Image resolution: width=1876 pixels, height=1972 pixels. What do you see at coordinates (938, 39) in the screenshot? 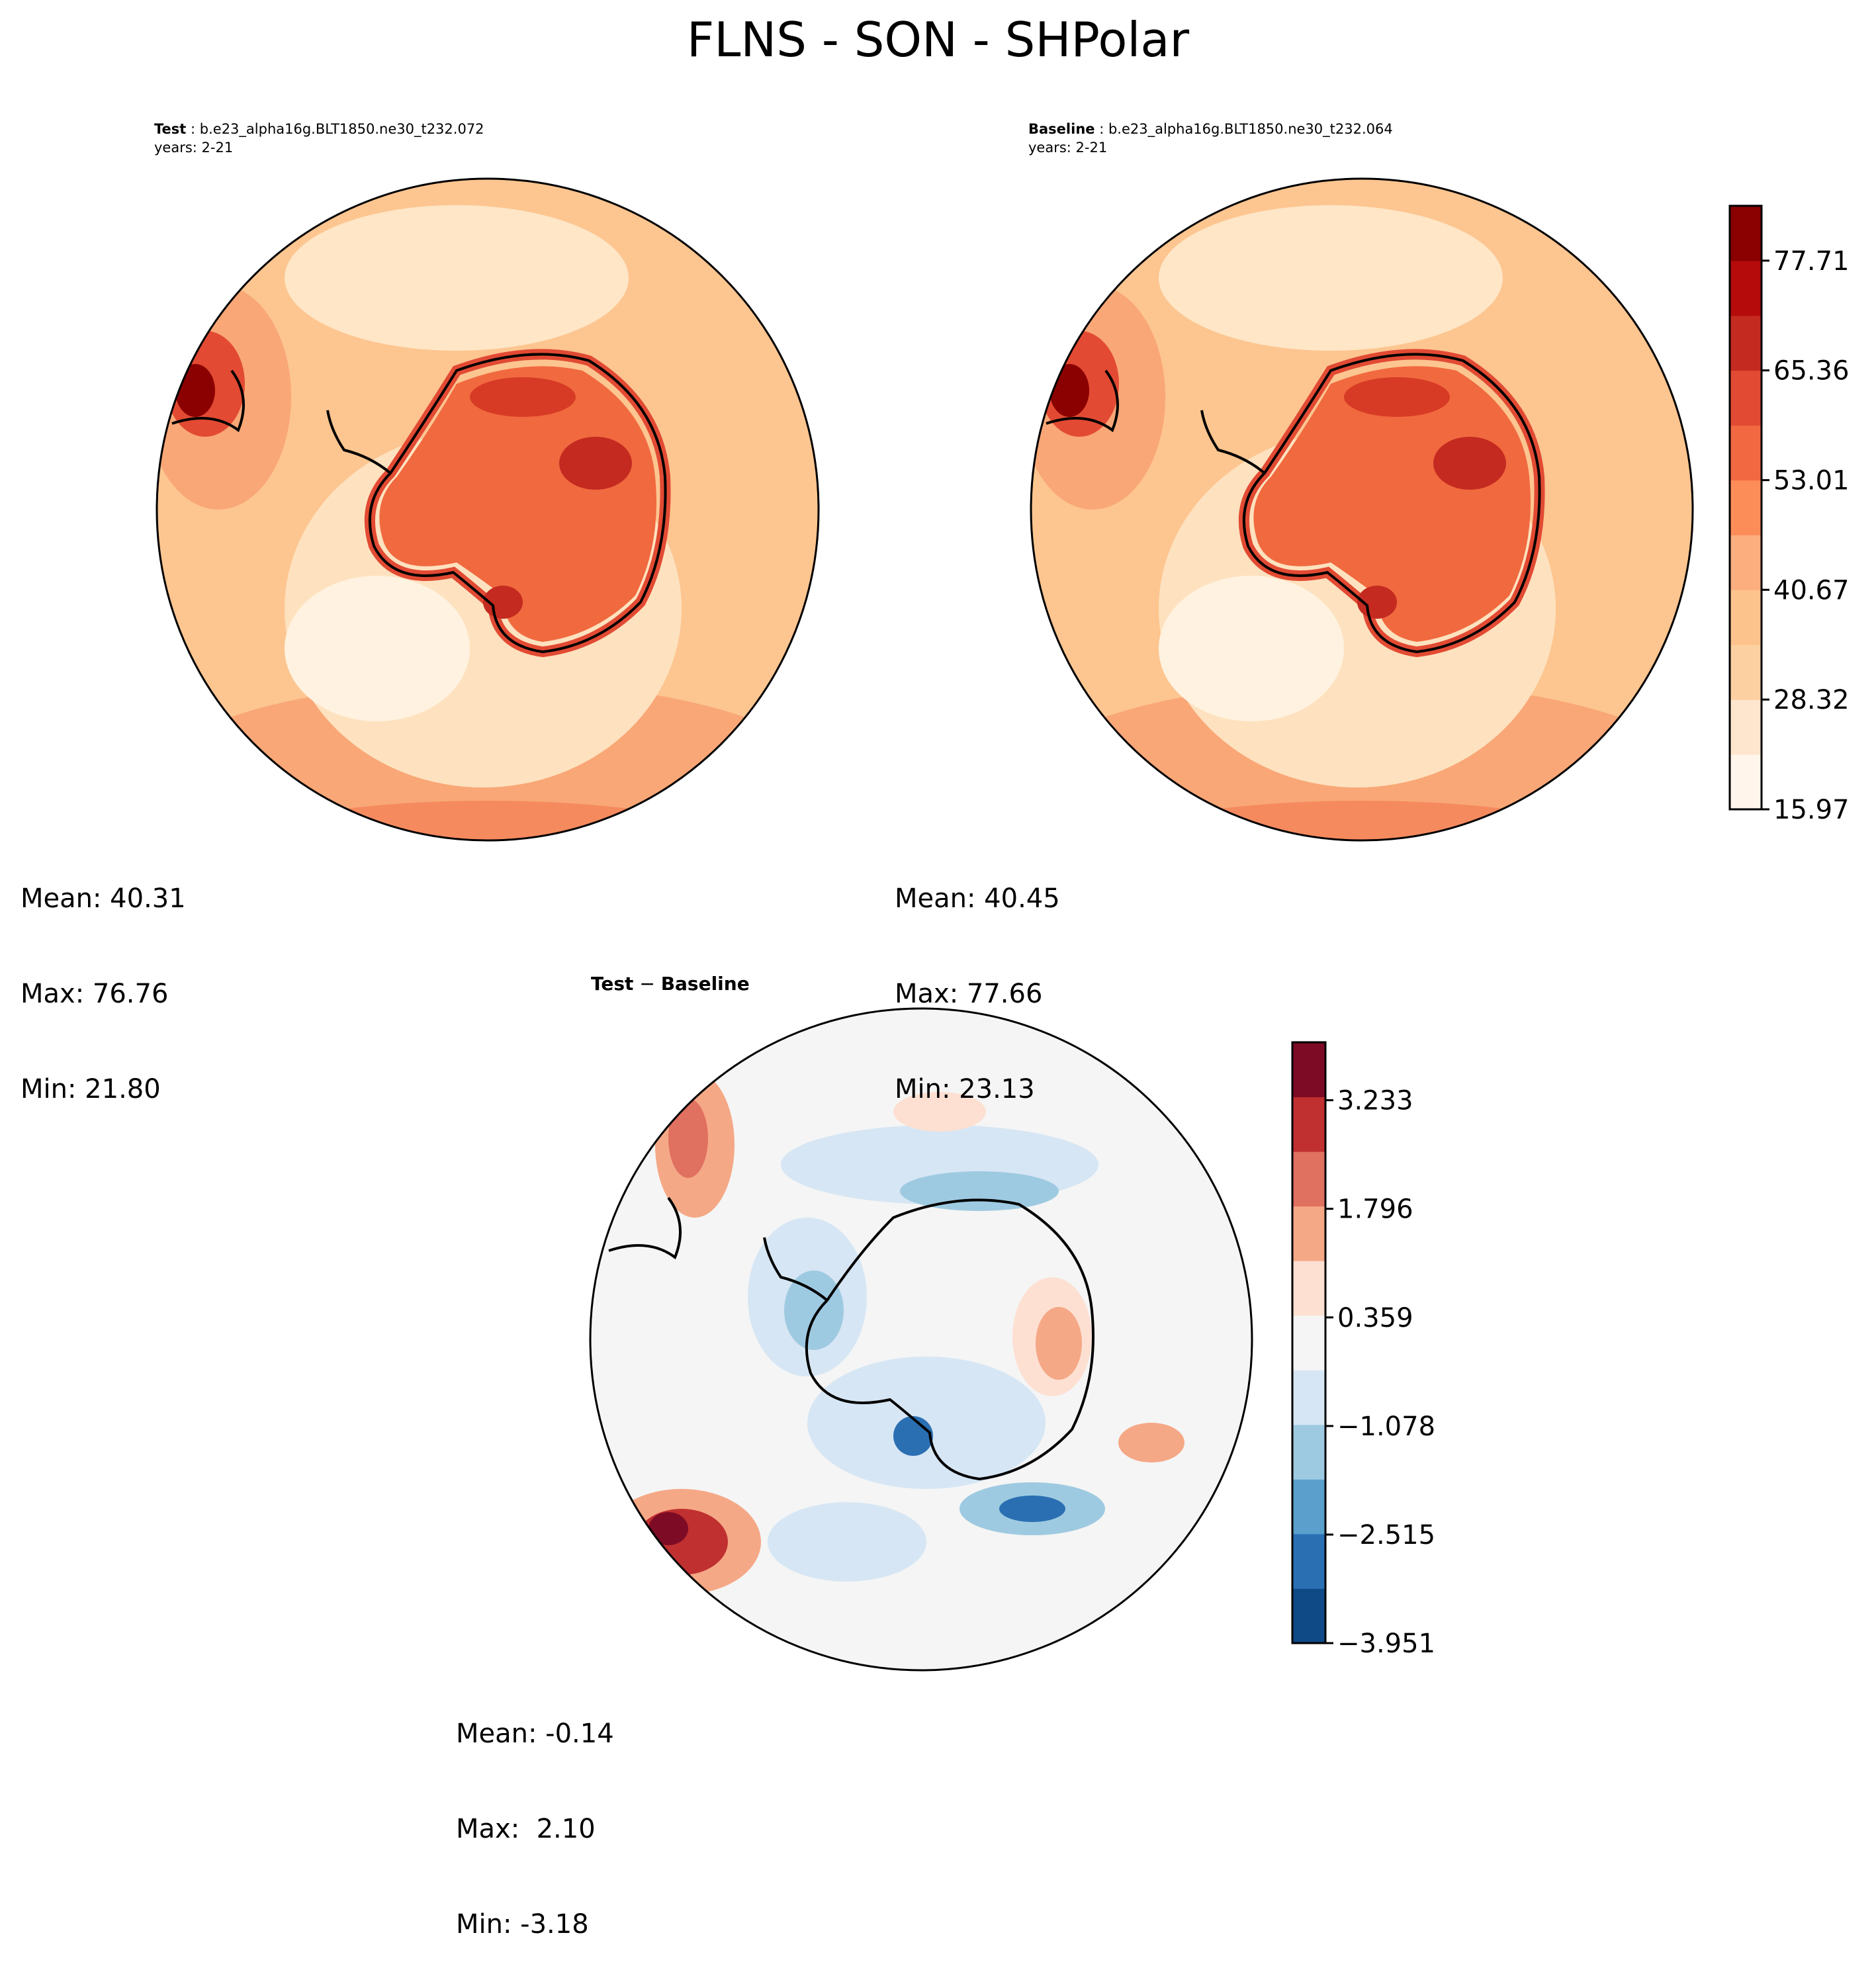
I see `figure-title: FLNS - SON - SHPolar` at bounding box center [938, 39].